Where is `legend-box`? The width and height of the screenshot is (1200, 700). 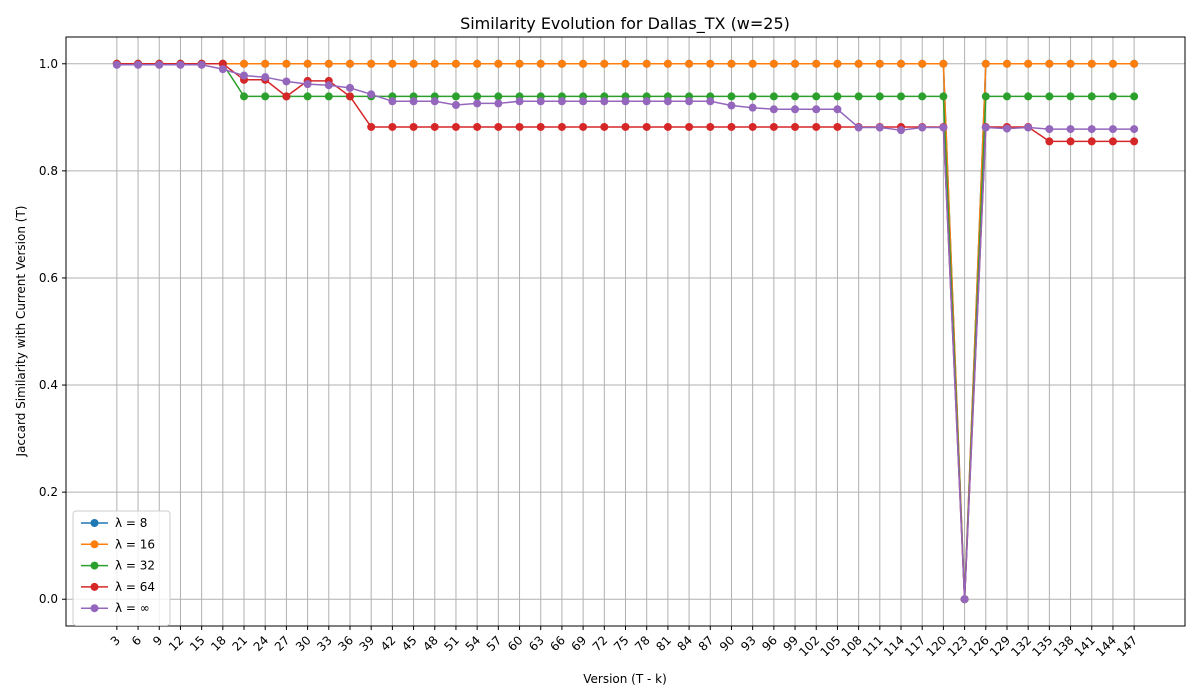 legend-box is located at coordinates (121, 568).